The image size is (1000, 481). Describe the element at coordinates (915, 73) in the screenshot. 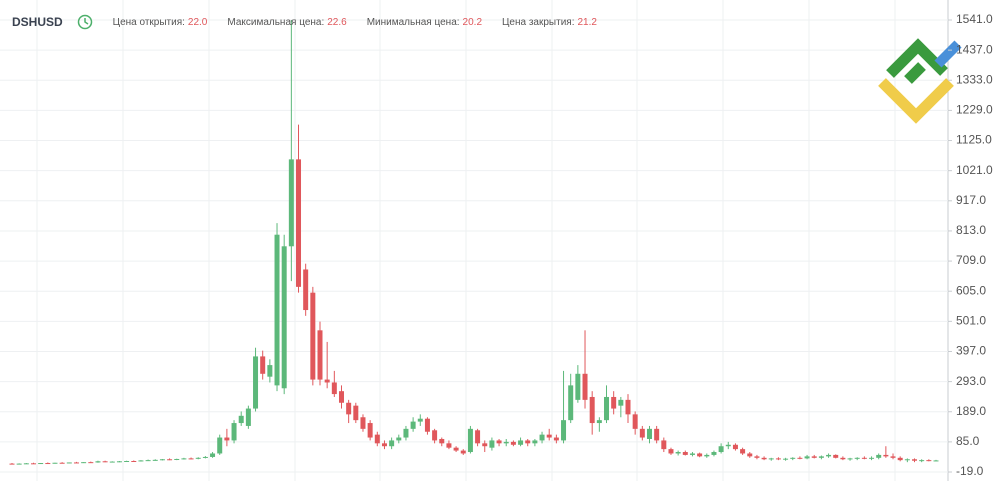

I see `logo-green` at that location.